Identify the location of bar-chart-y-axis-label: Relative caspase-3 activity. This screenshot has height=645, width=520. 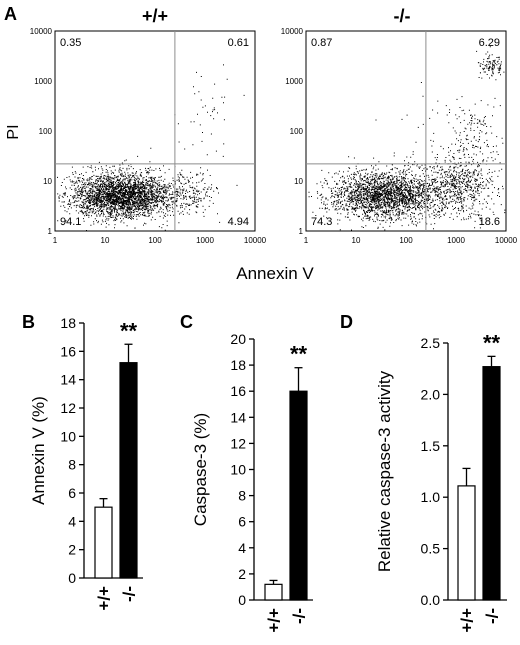
(384, 471).